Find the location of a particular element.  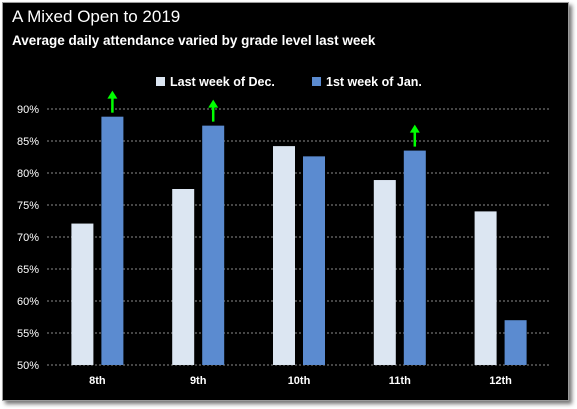

x-axis: 8th 9th 10th 11th 12th is located at coordinates (300, 381).